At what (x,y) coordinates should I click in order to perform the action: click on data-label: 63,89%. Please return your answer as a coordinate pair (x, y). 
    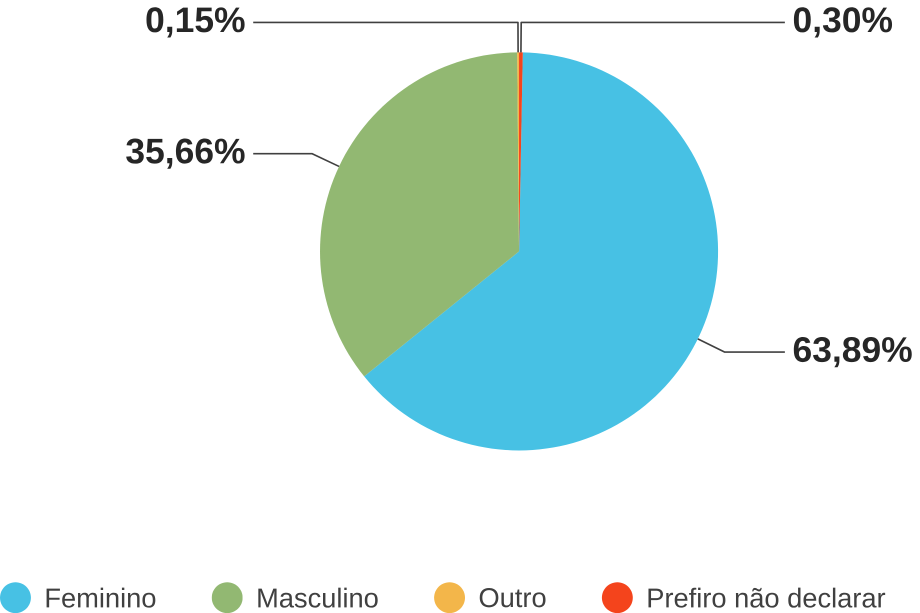
    Looking at the image, I should click on (853, 352).